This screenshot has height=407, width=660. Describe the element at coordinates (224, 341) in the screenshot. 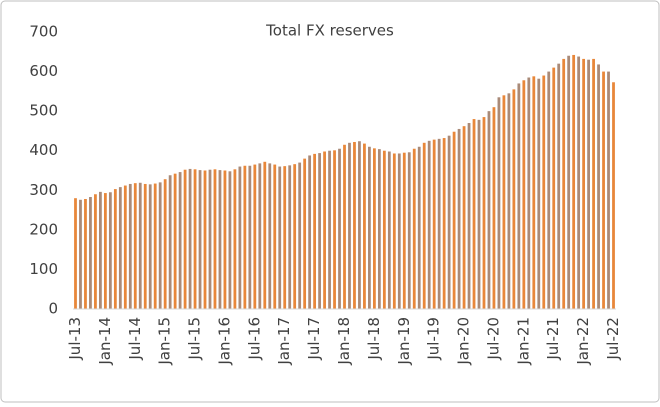

I see `x-tick-label: Jan-16` at that location.